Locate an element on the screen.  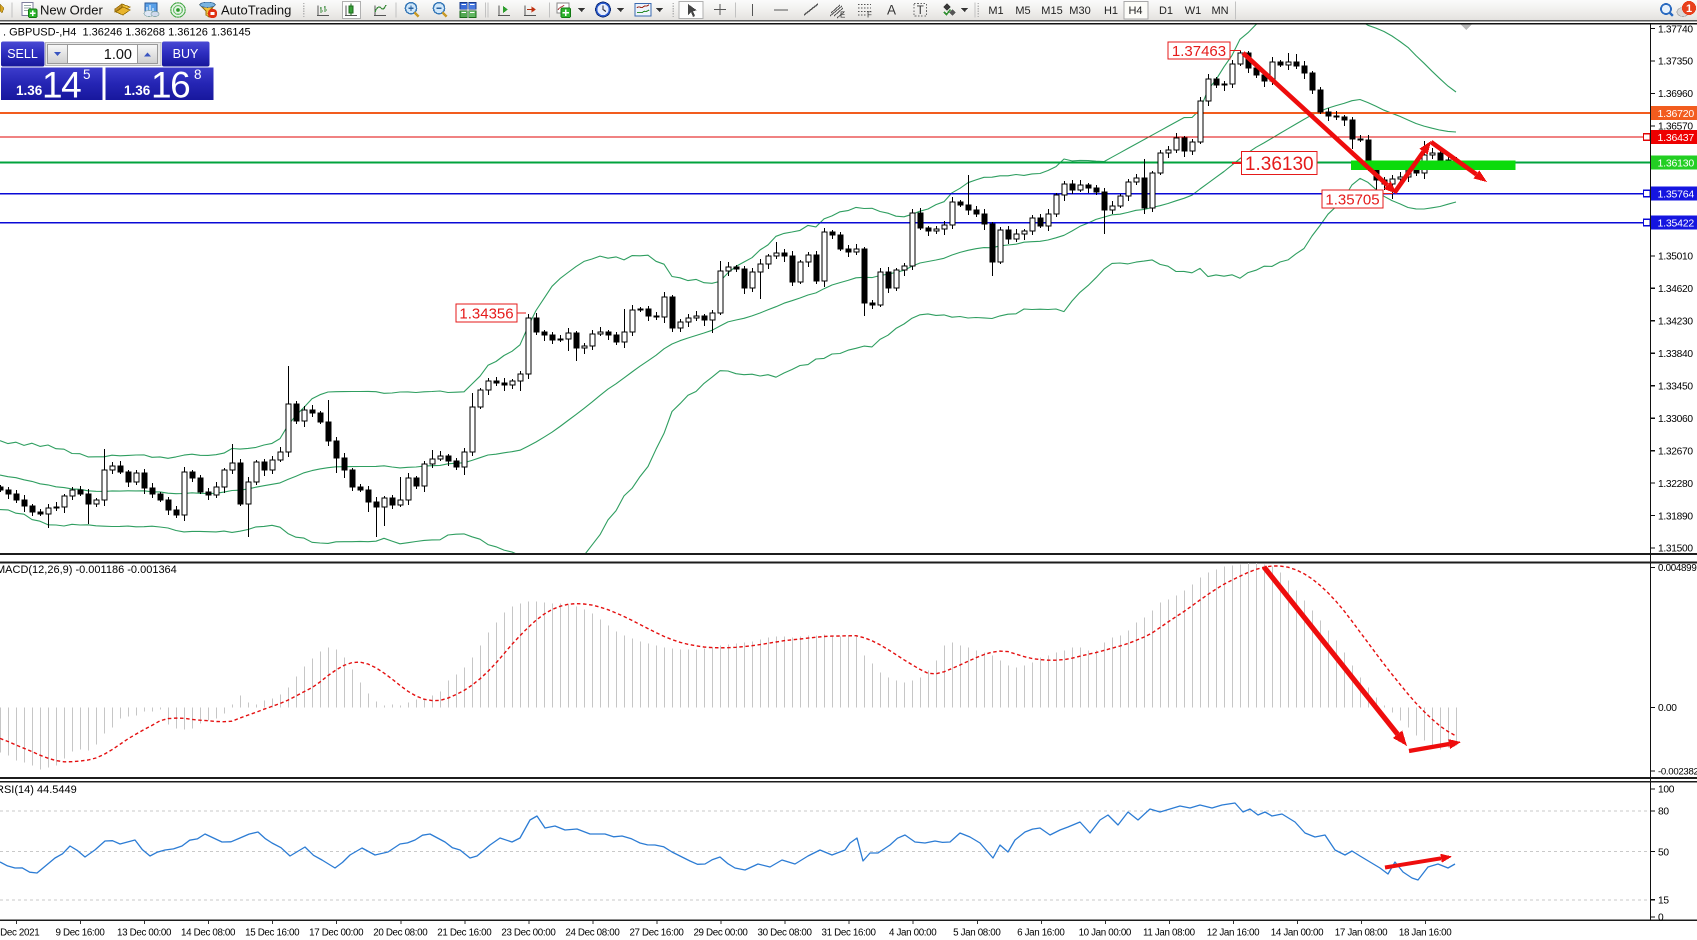
svg-text: 1.00 is located at coordinates (118, 55).